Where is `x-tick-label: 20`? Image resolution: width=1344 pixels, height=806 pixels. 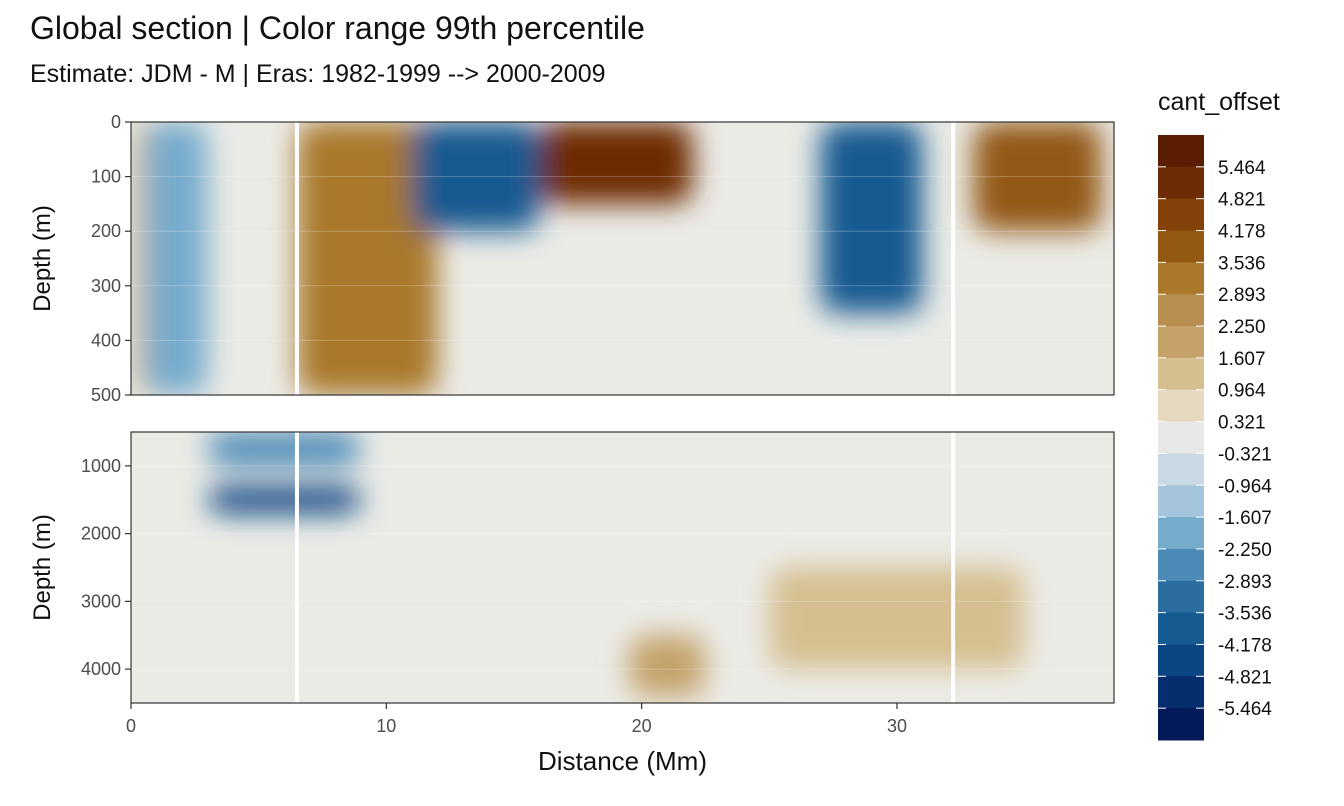 x-tick-label: 20 is located at coordinates (642, 726).